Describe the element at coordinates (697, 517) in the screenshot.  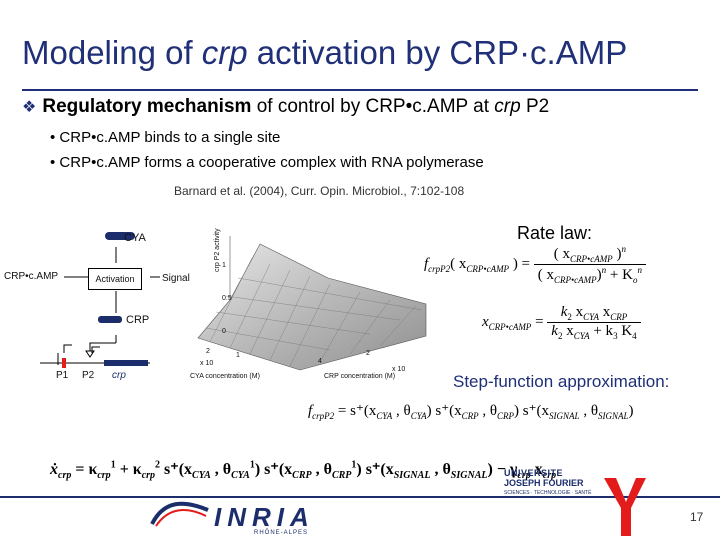
I see `page-number: 17` at that location.